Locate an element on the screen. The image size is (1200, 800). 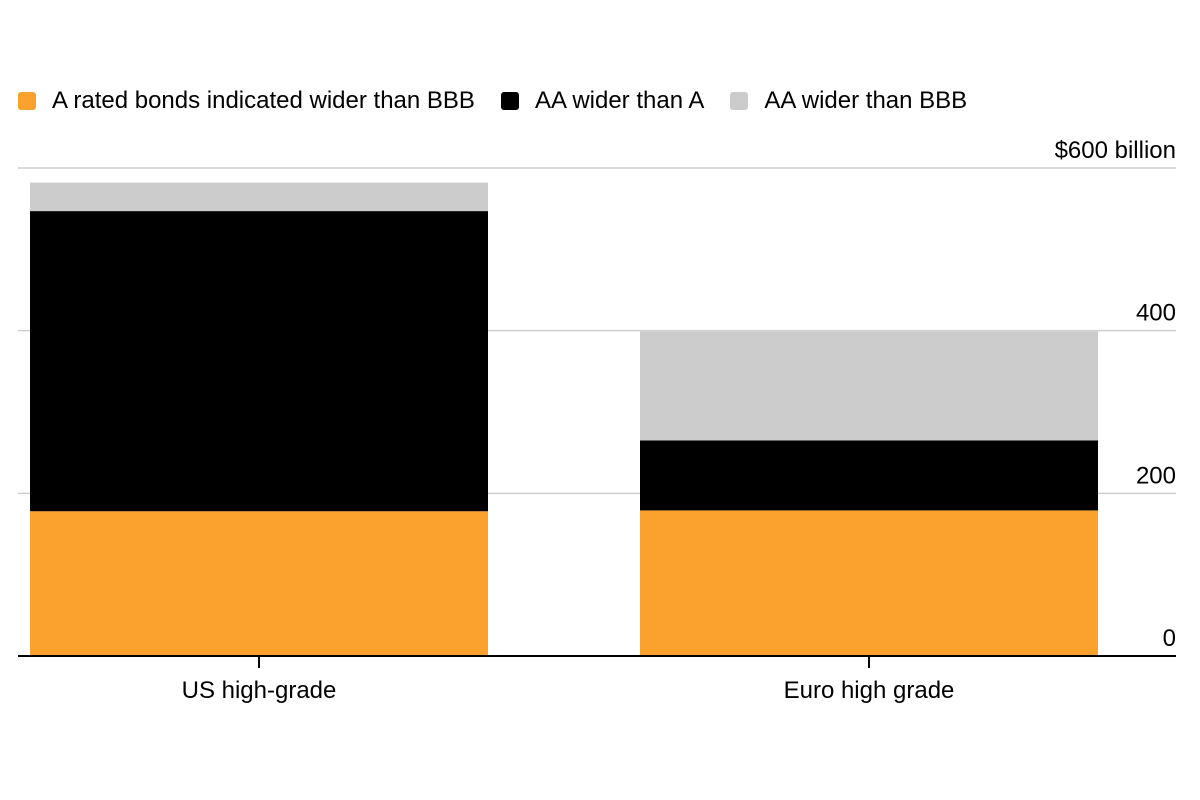
legend-item-aa-wider-than-a: AA wider than A is located at coordinates (602, 101).